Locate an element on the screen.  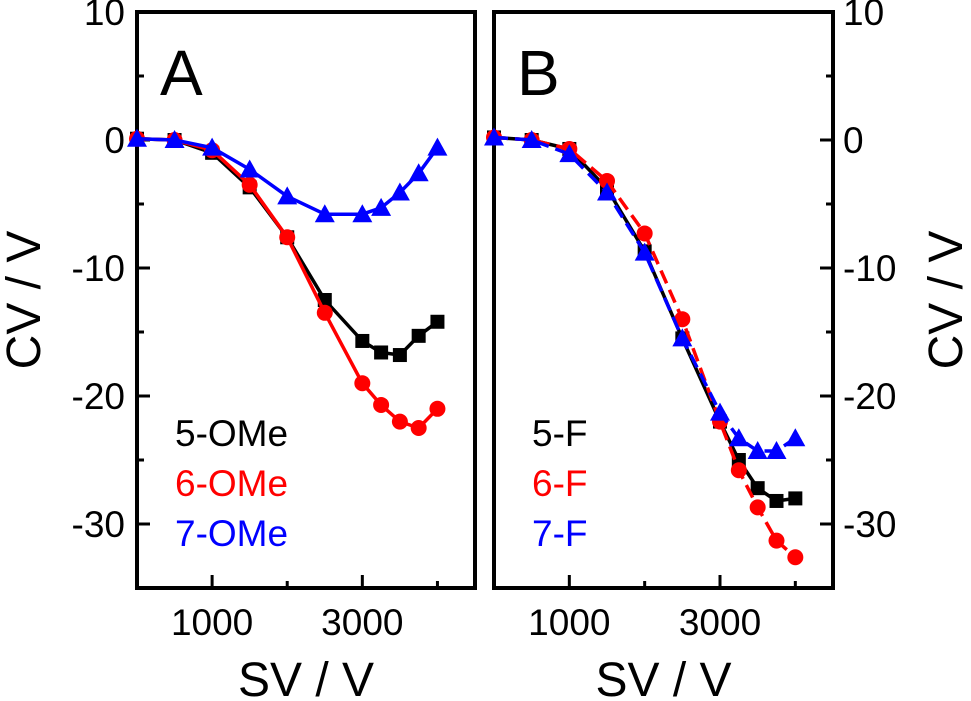
panel-letter: B is located at coordinates (538, 73).